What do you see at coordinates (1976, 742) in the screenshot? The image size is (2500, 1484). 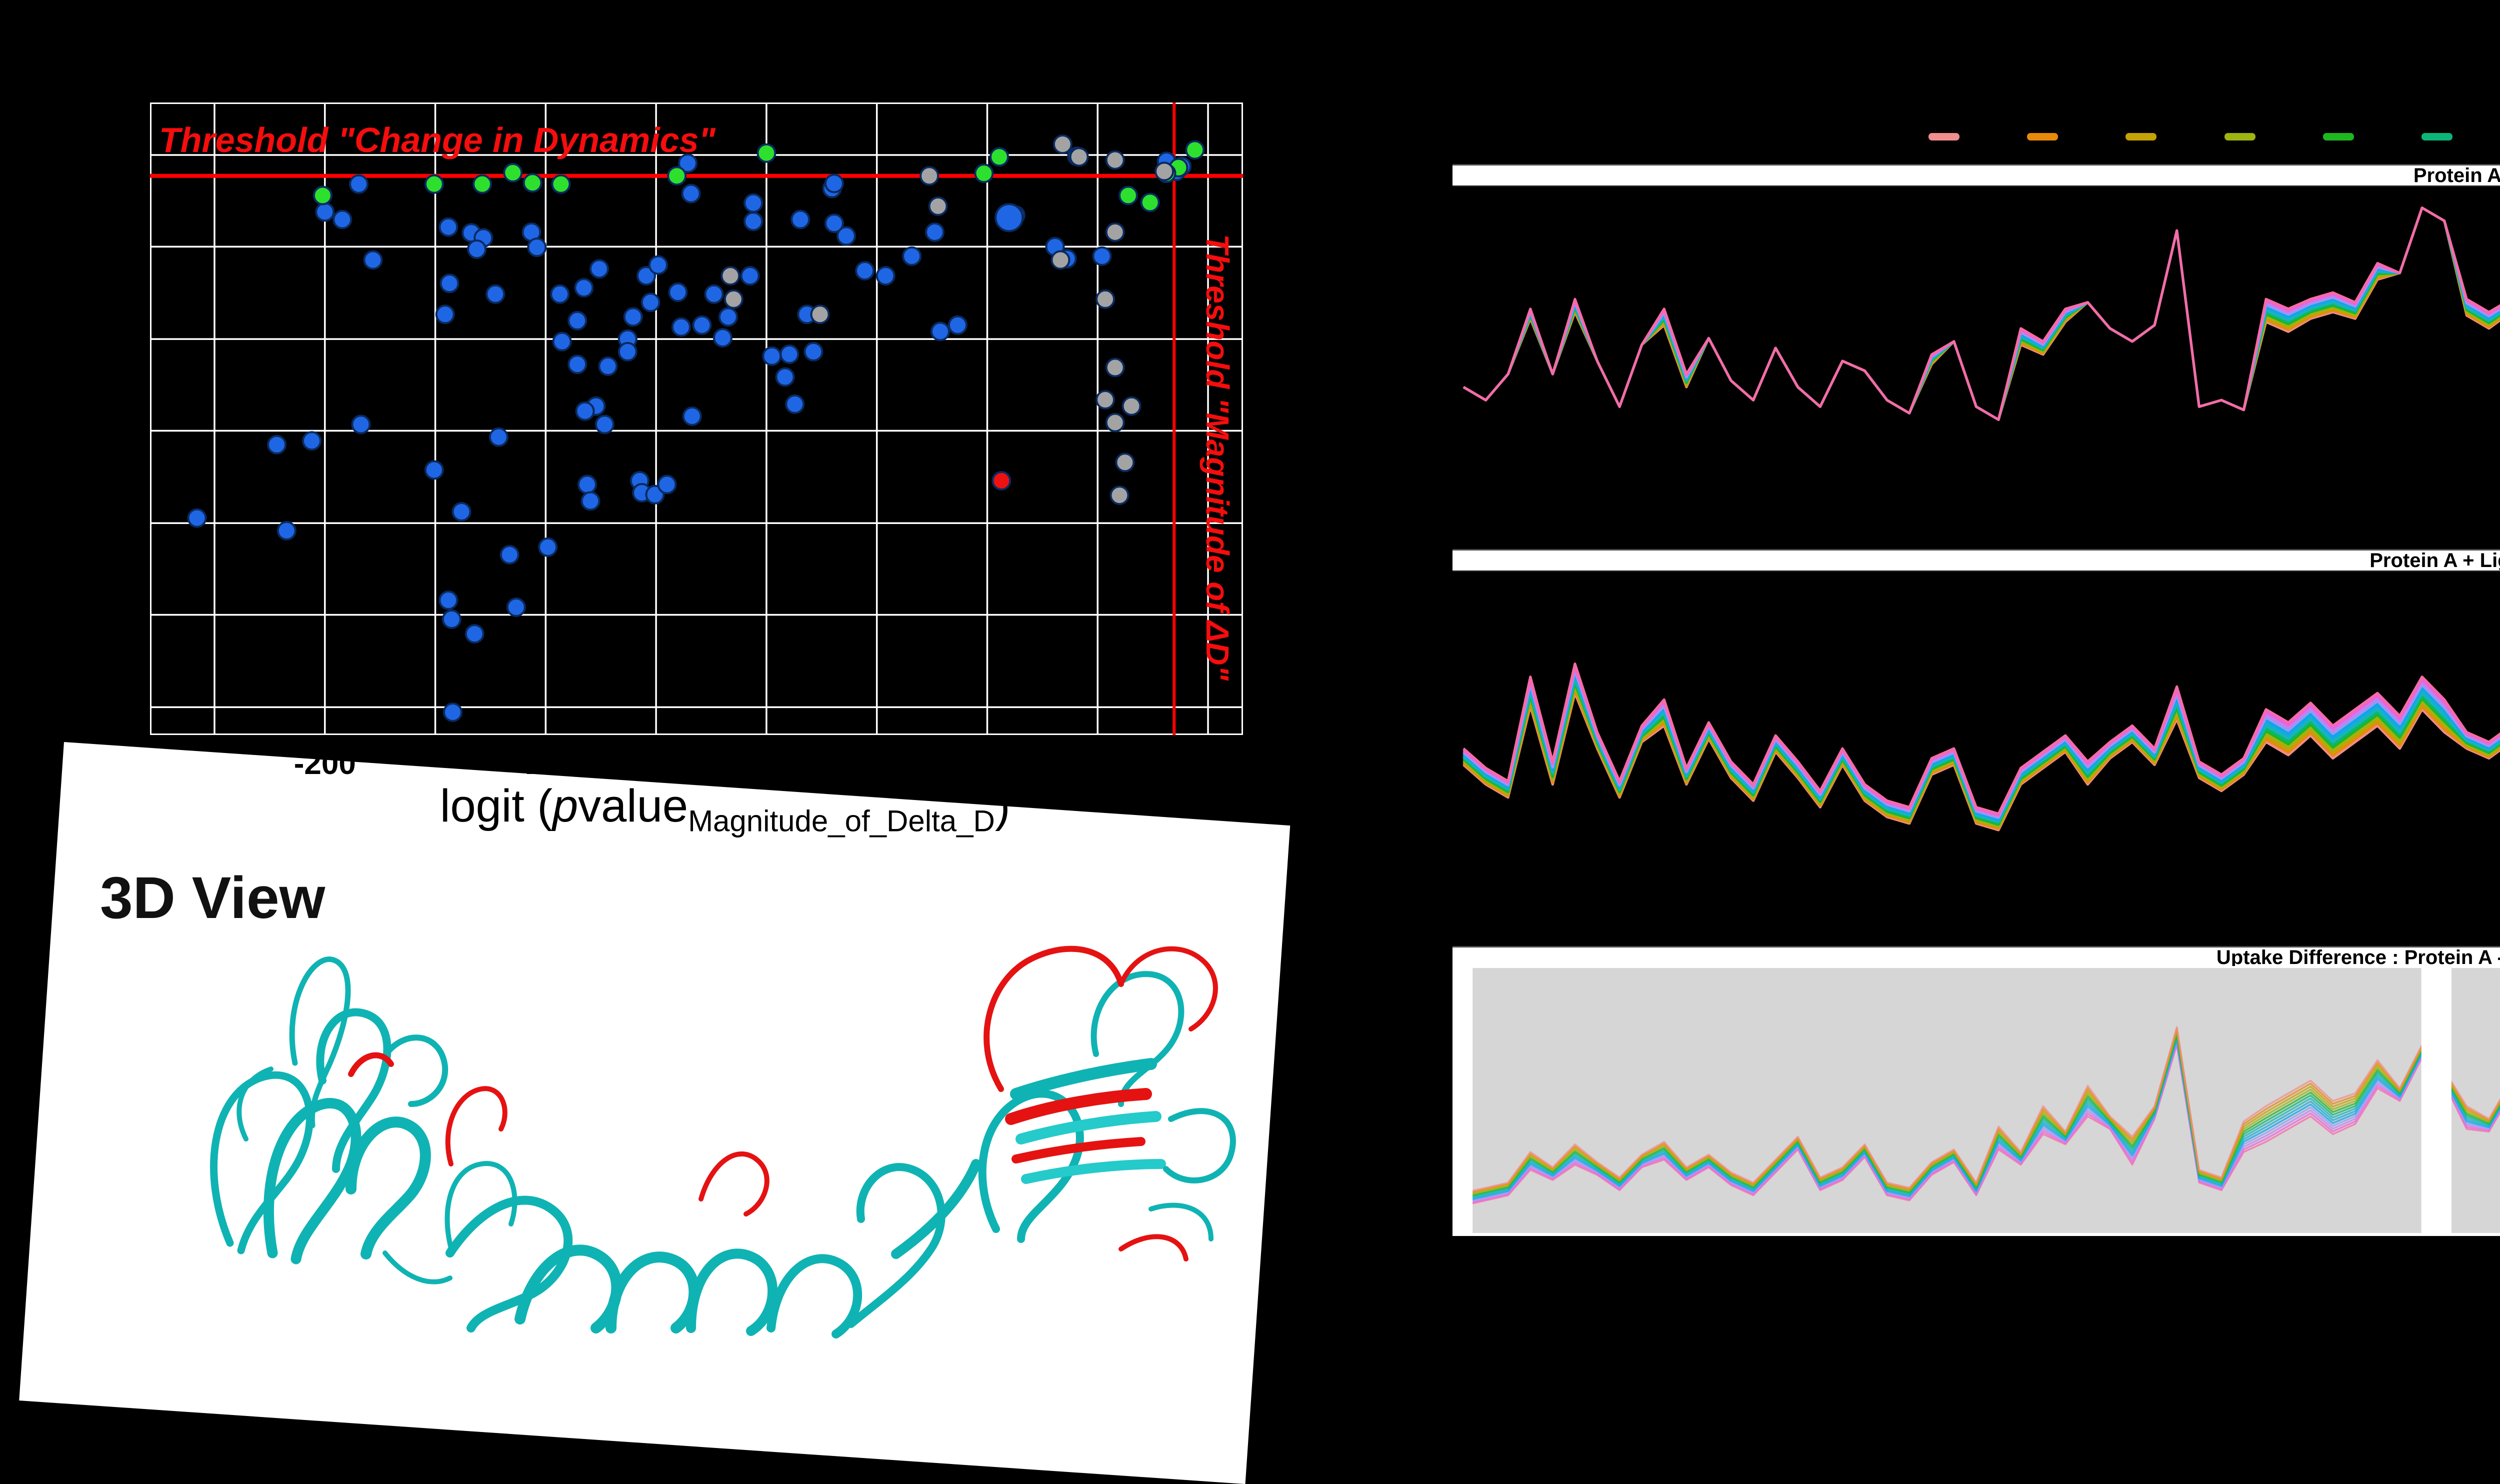 I see `uptake-chart-protein-a-ligand` at bounding box center [1976, 742].